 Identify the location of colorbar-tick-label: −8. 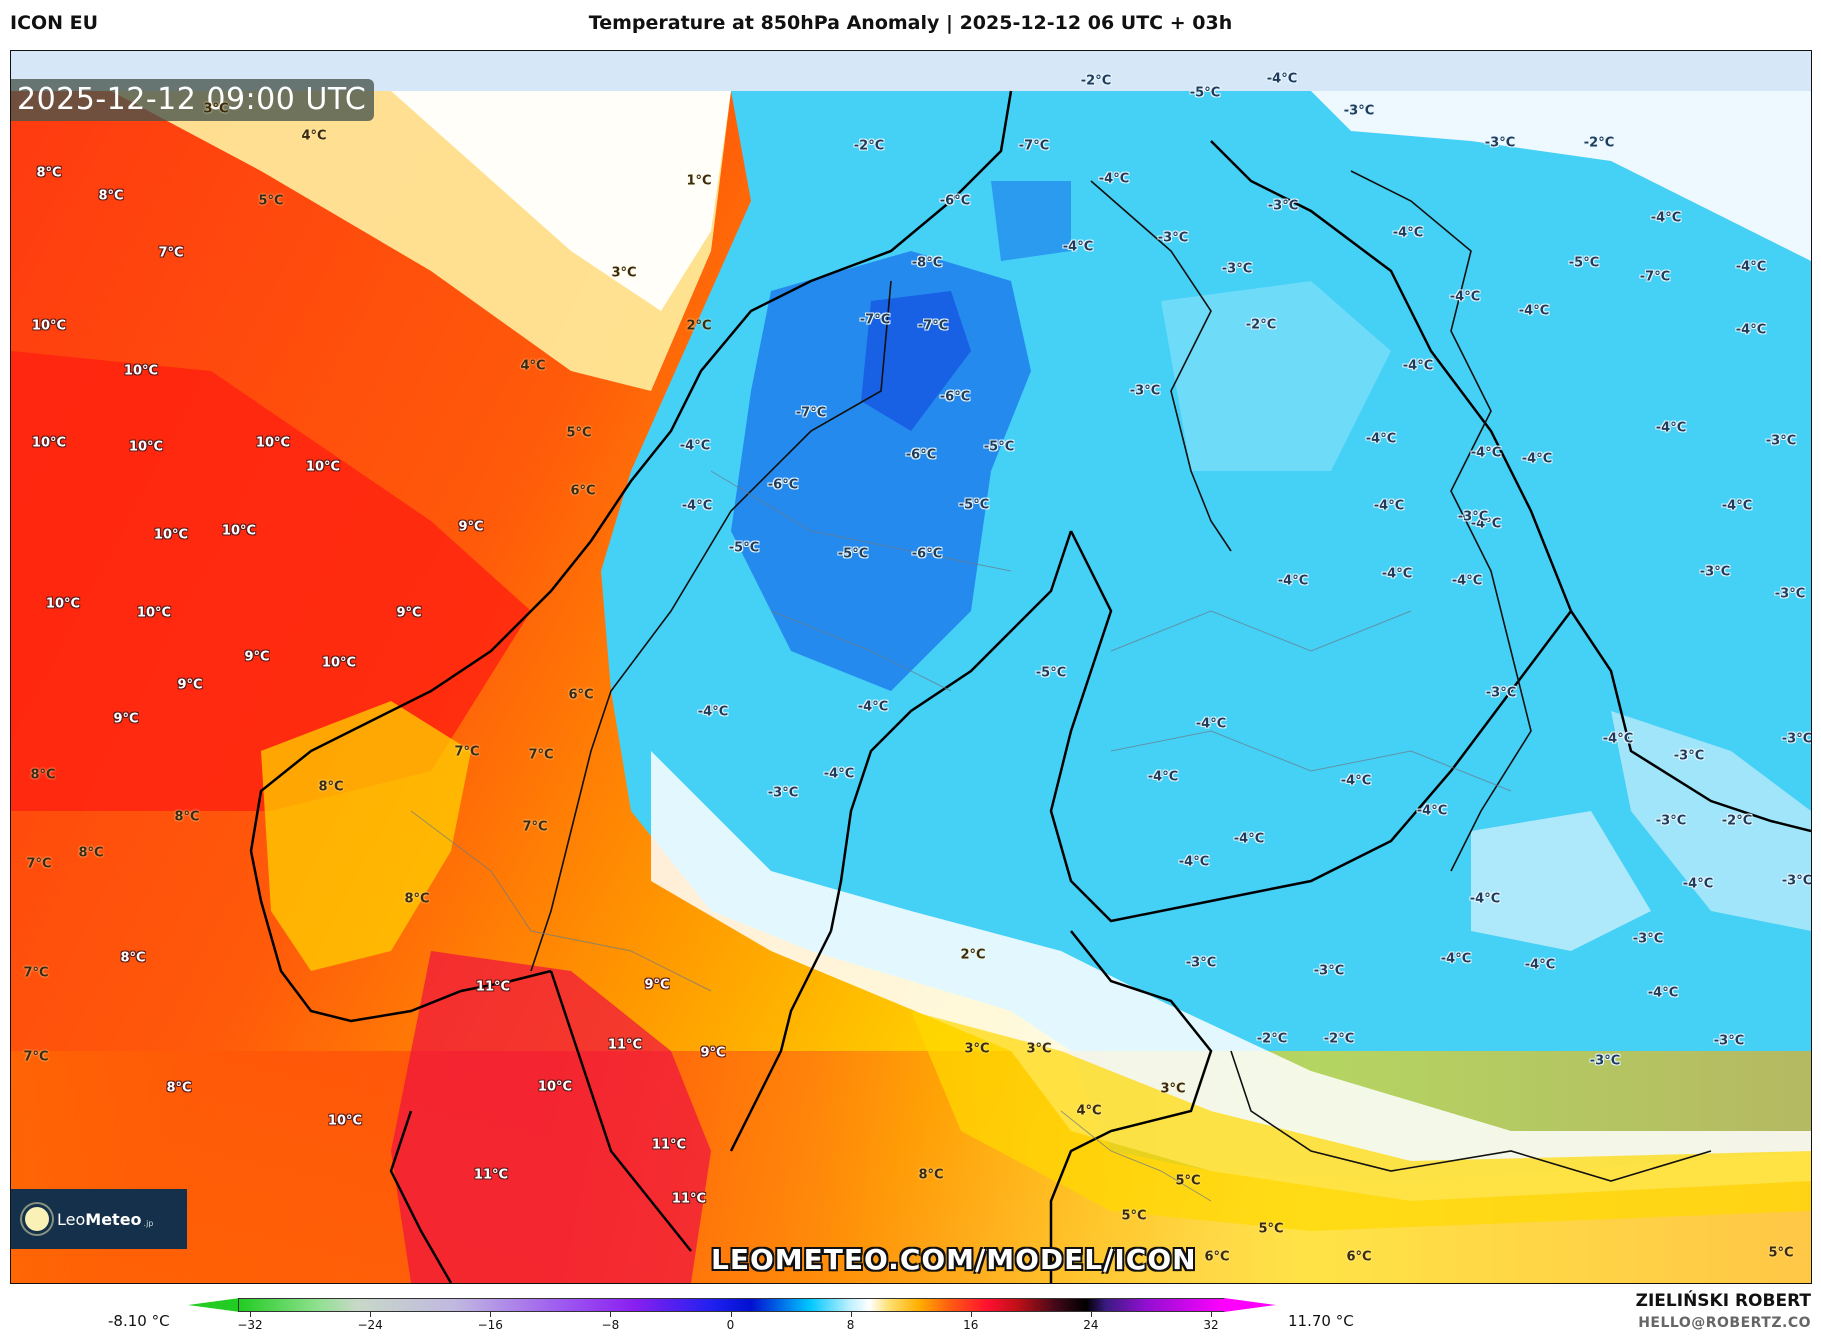
(610, 1325).